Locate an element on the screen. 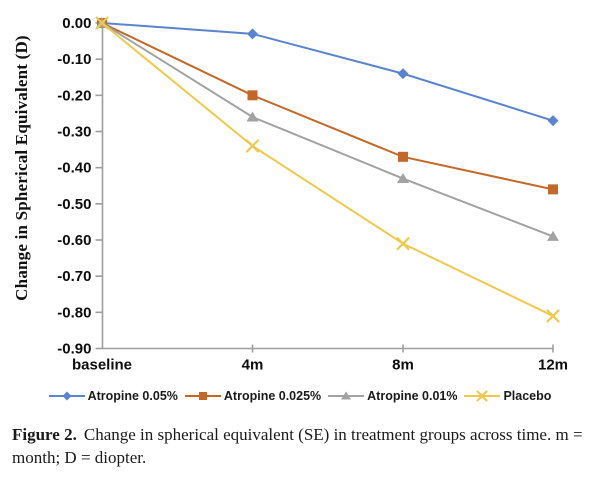  y-tick-label: -0.20 is located at coordinates (74, 95).